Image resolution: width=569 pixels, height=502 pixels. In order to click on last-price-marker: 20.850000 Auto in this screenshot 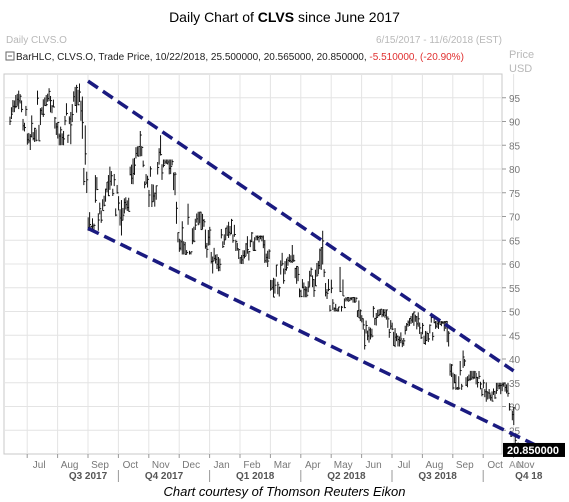, I will do `click(534, 456)`.